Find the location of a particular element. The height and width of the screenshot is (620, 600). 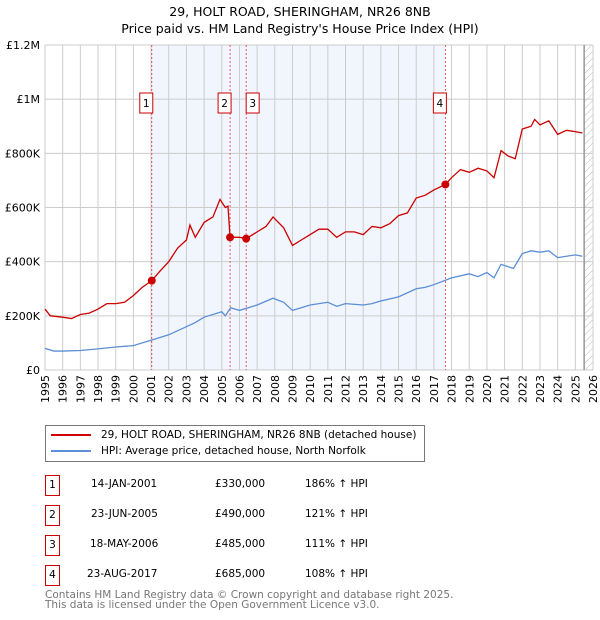

sale-label: 3 is located at coordinates (252, 104).